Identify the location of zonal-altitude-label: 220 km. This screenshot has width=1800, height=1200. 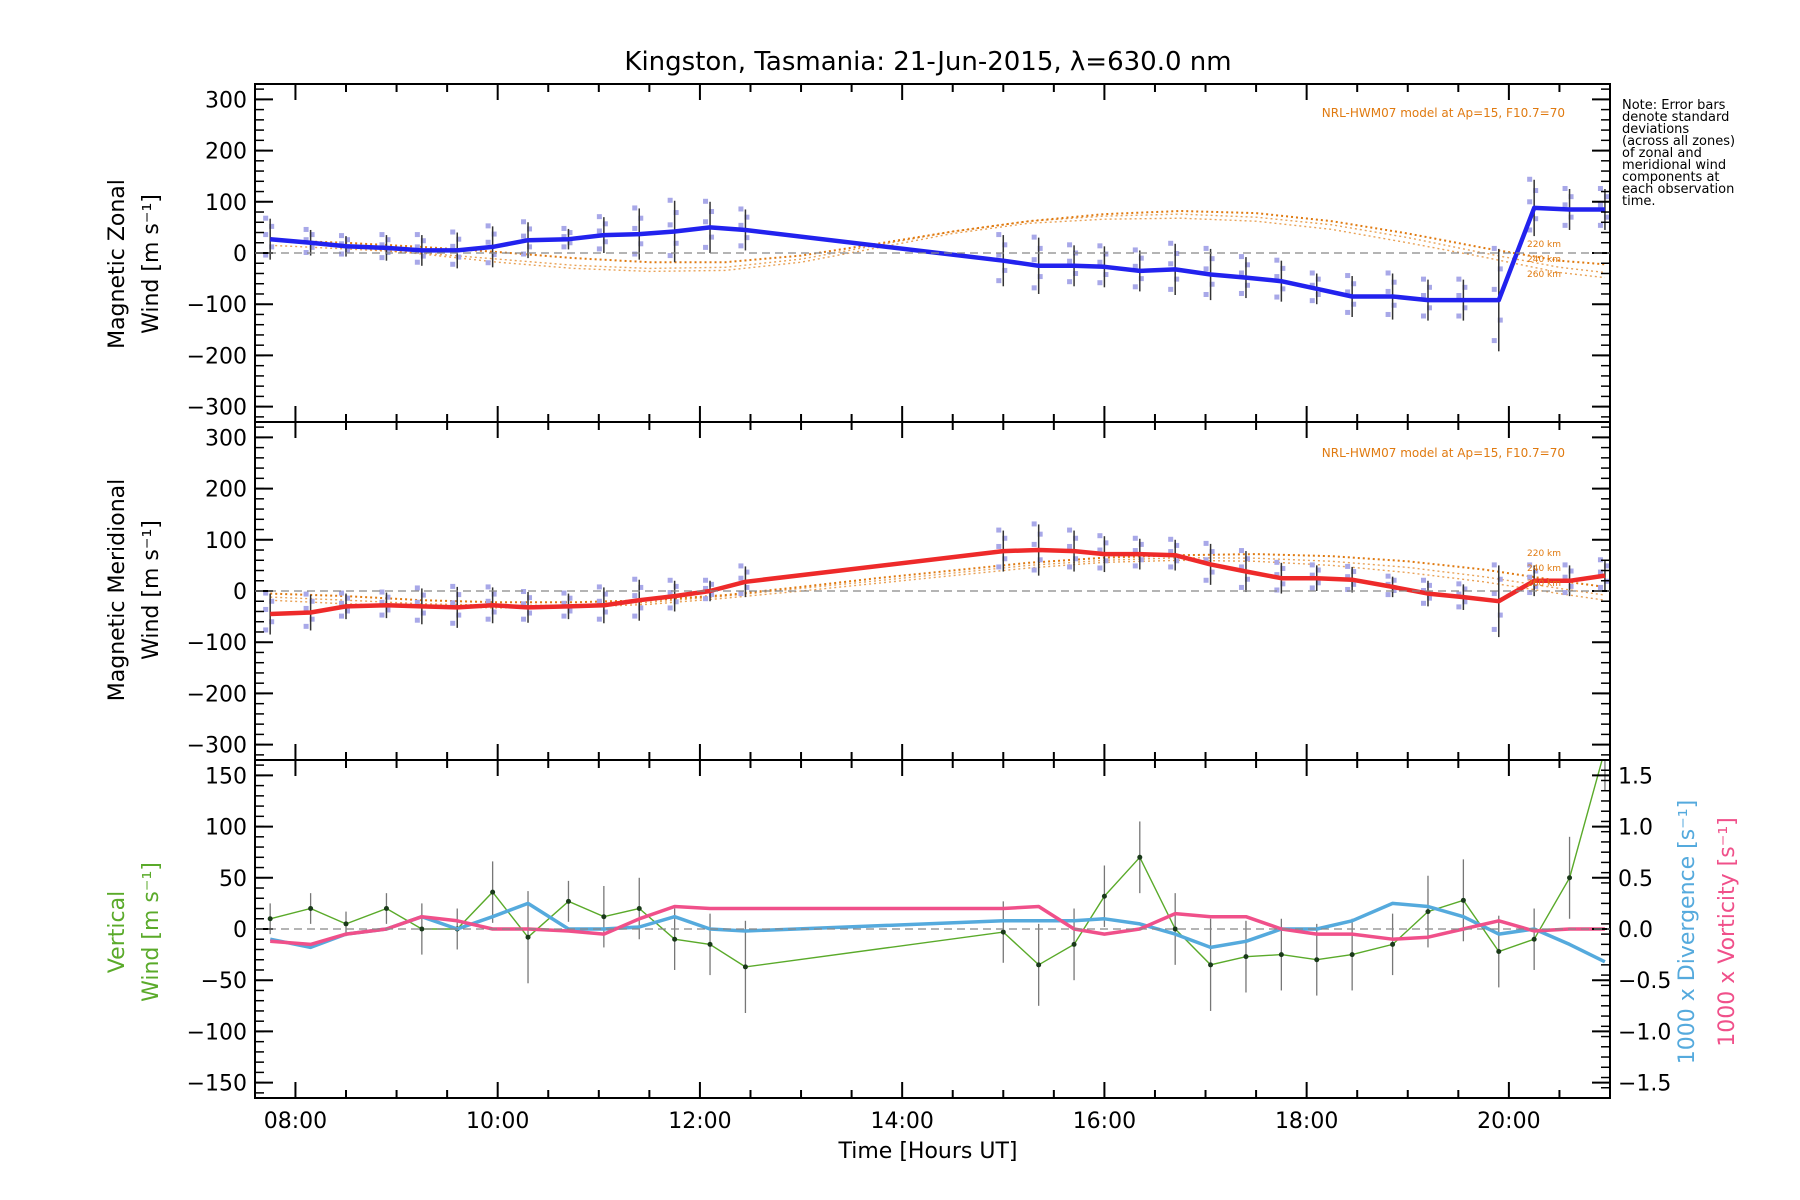
(1544, 245).